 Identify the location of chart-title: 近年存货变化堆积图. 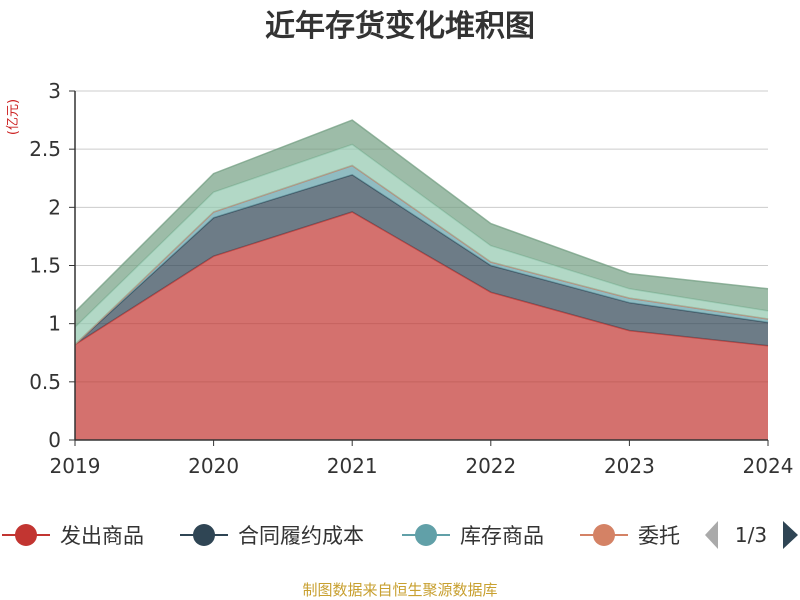
(400, 26).